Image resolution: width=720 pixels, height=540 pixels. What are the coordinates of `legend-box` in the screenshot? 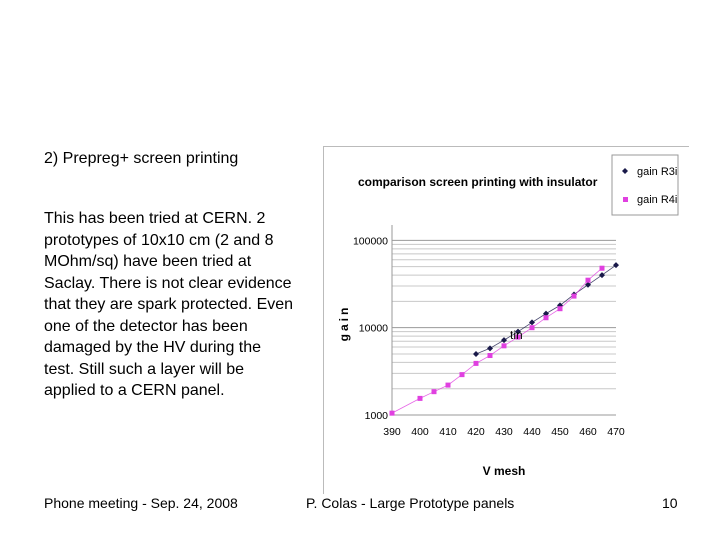 It's located at (645, 185).